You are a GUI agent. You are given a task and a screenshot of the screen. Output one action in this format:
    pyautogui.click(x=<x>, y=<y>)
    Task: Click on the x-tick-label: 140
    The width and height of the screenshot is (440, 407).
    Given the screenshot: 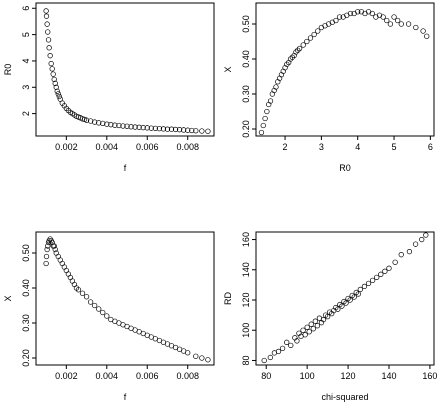 What is the action you would take?
    pyautogui.click(x=388, y=376)
    